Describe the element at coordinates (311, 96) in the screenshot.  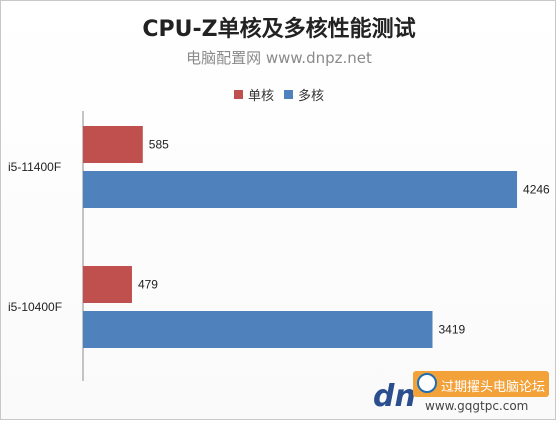
I see `legend-label-multi: 多核` at that location.